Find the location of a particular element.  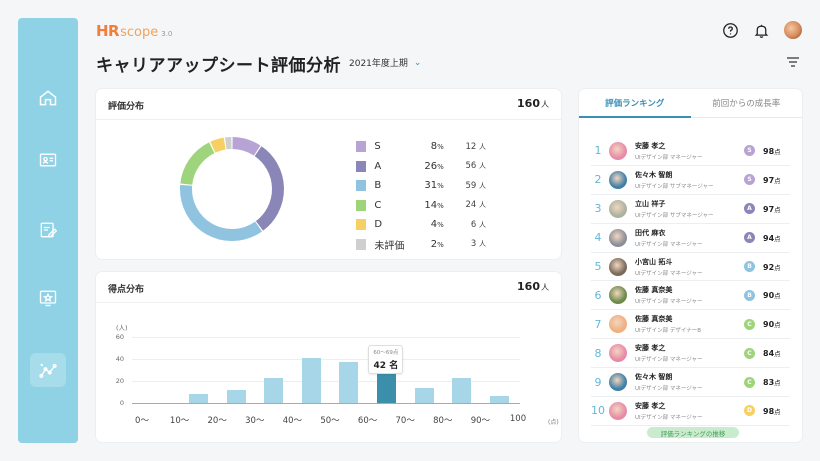

y-tick-label: 0 is located at coordinates (121, 403).